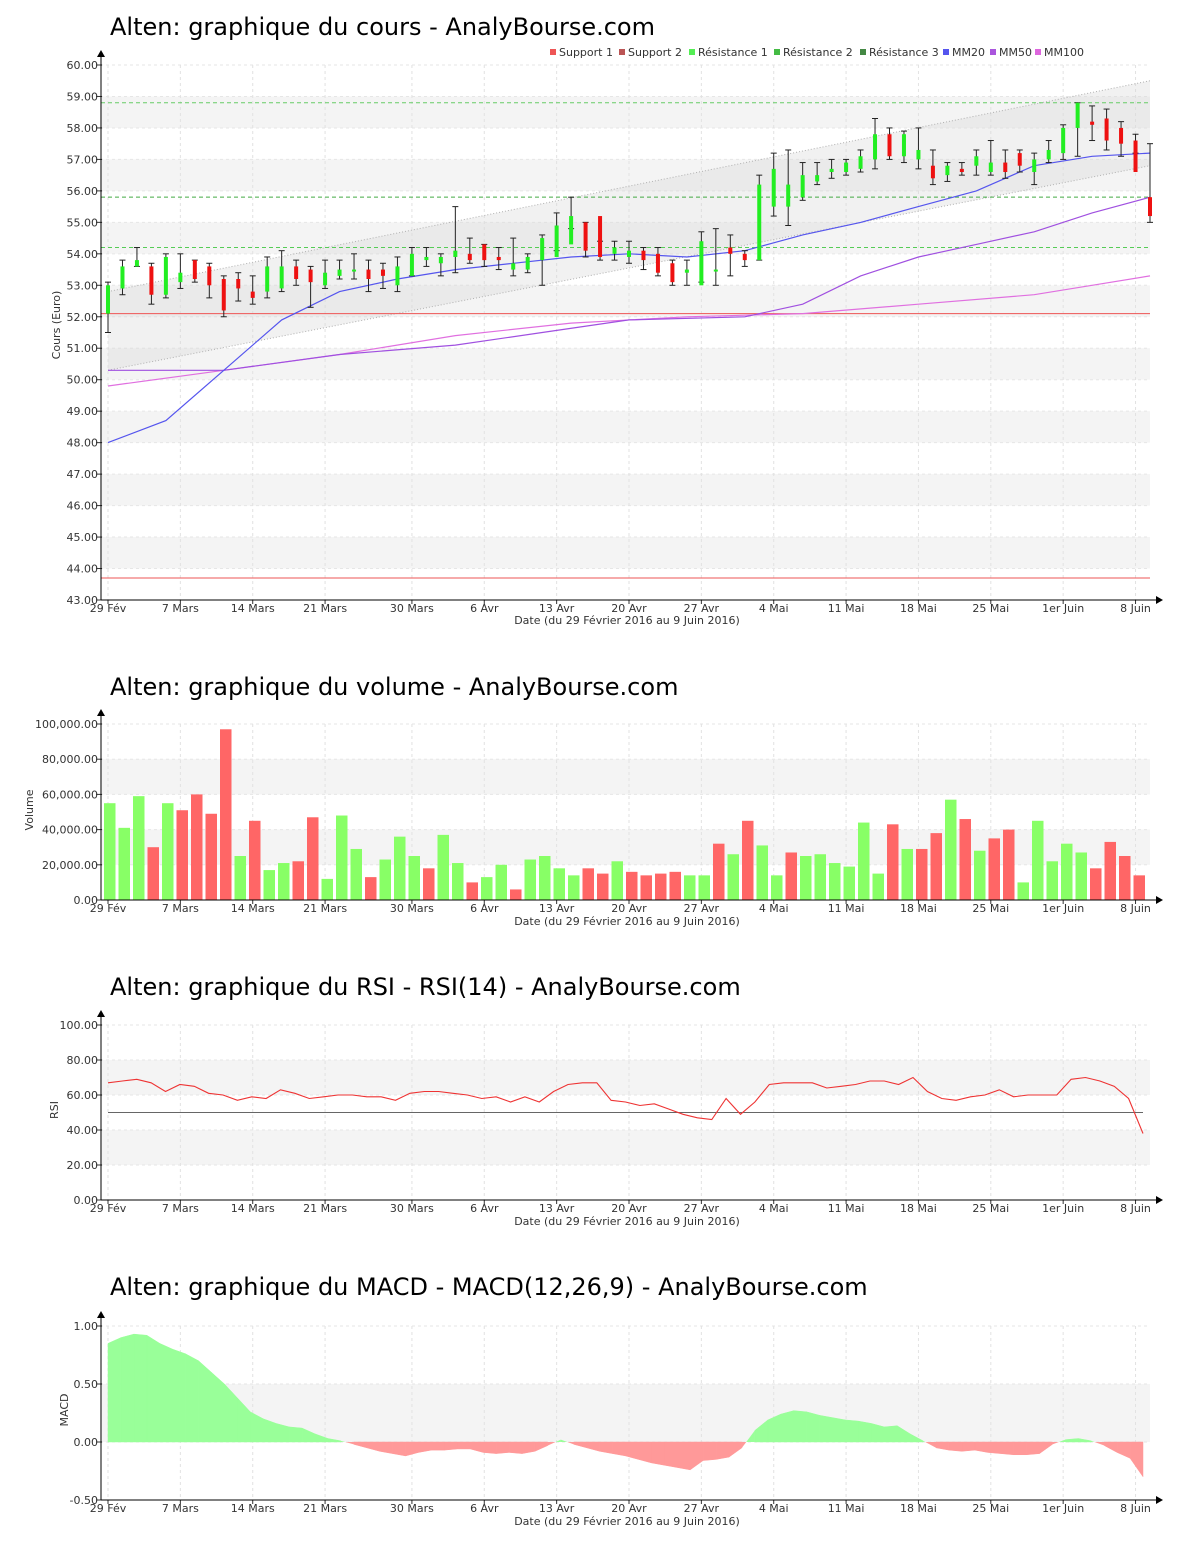  What do you see at coordinates (86, 1326) in the screenshot?
I see `macd-y-tick-label: 1.00` at bounding box center [86, 1326].